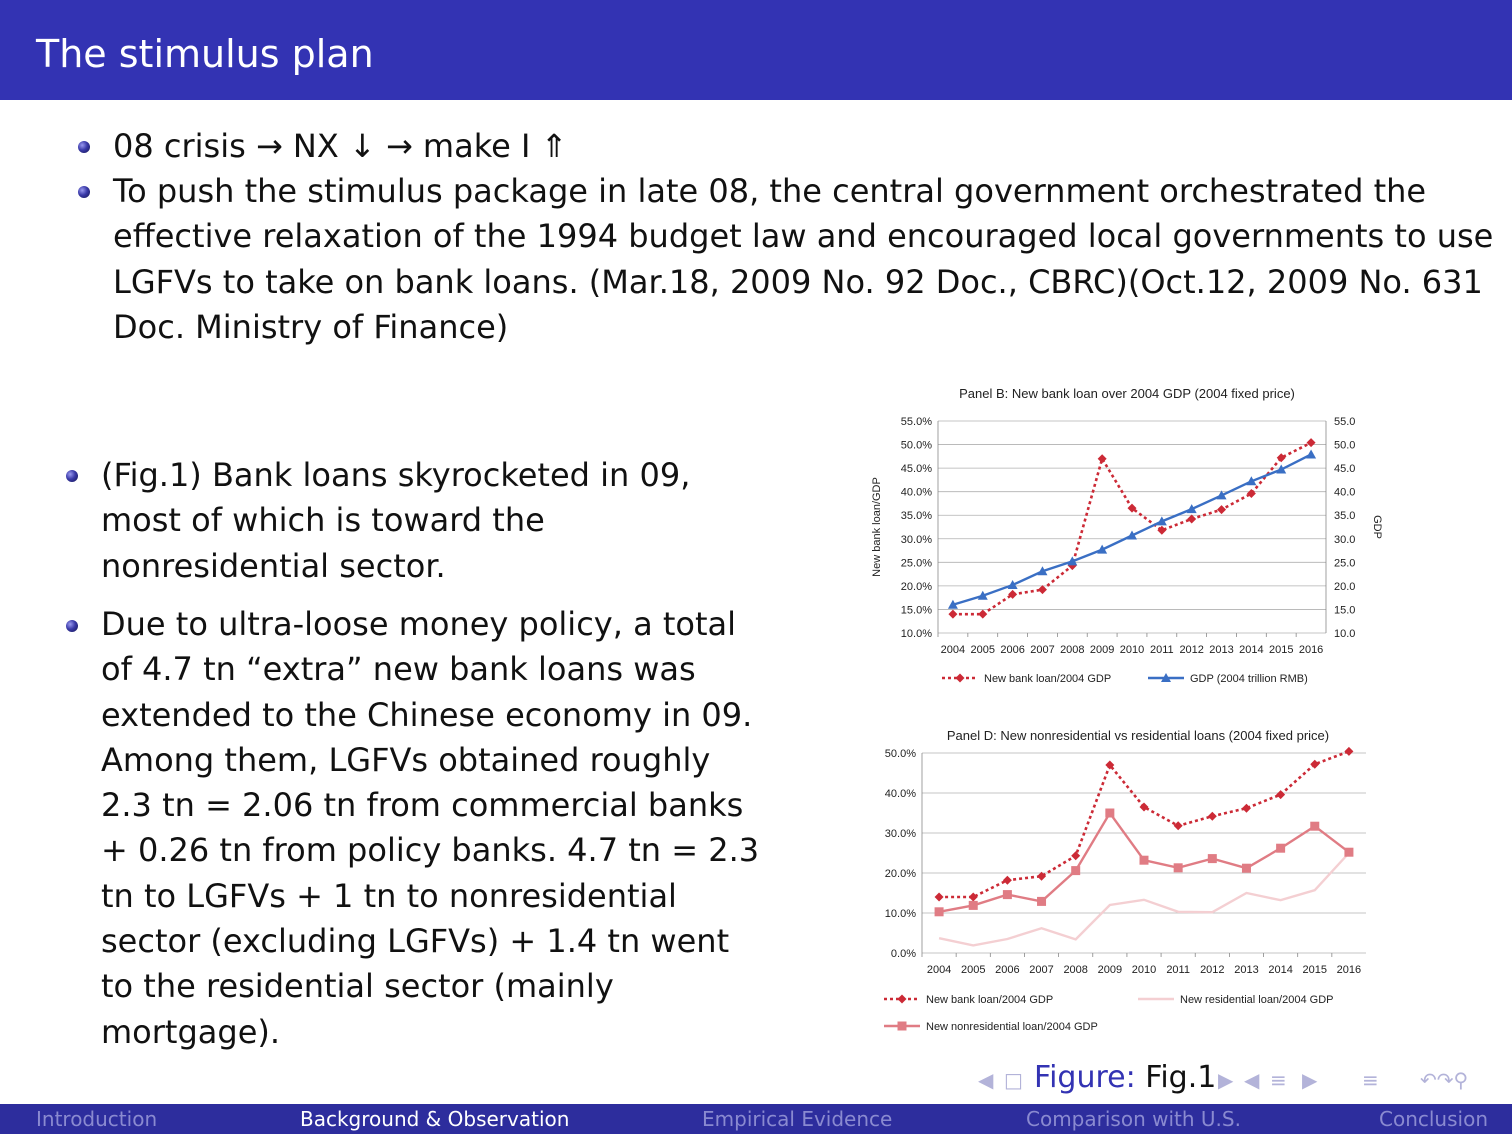 This screenshot has height=1134, width=1512. What do you see at coordinates (1278, 1080) in the screenshot?
I see `nav-section-icon: ≡` at bounding box center [1278, 1080].